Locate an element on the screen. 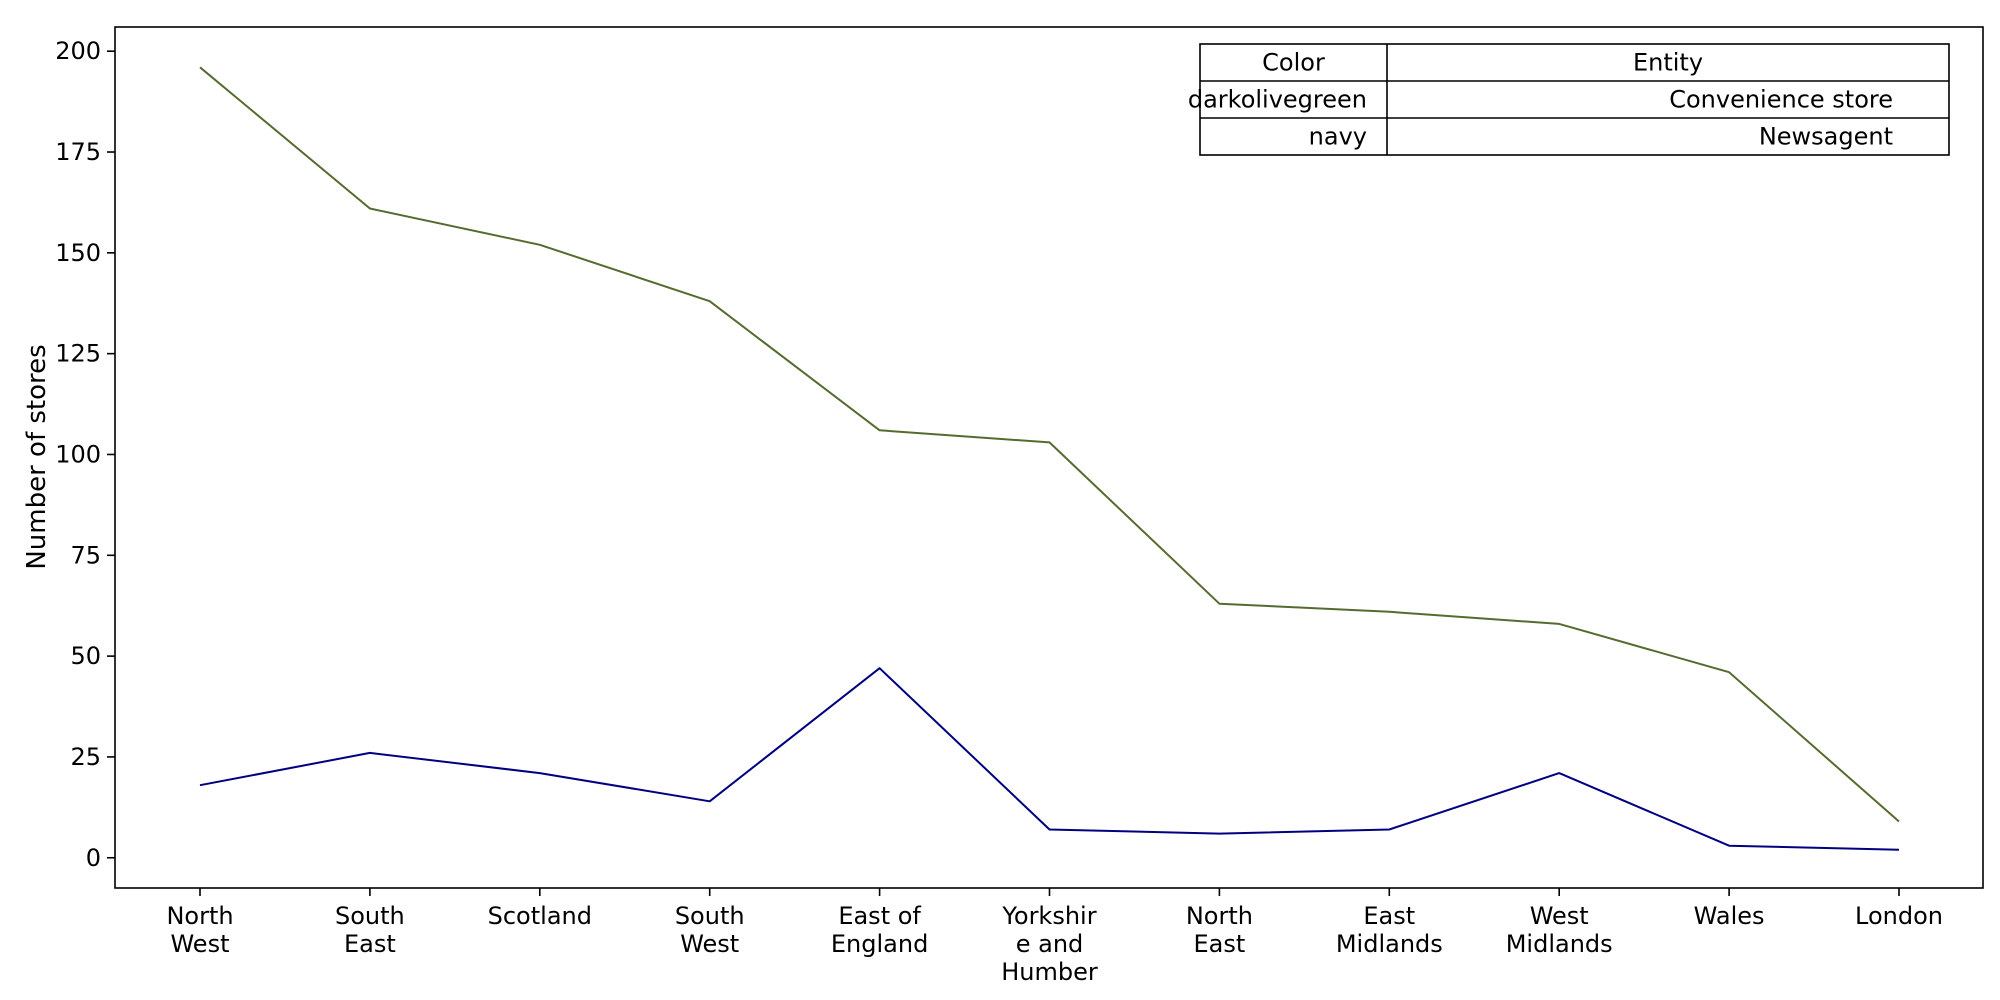  x-tick-label: London is located at coordinates (1899, 916).